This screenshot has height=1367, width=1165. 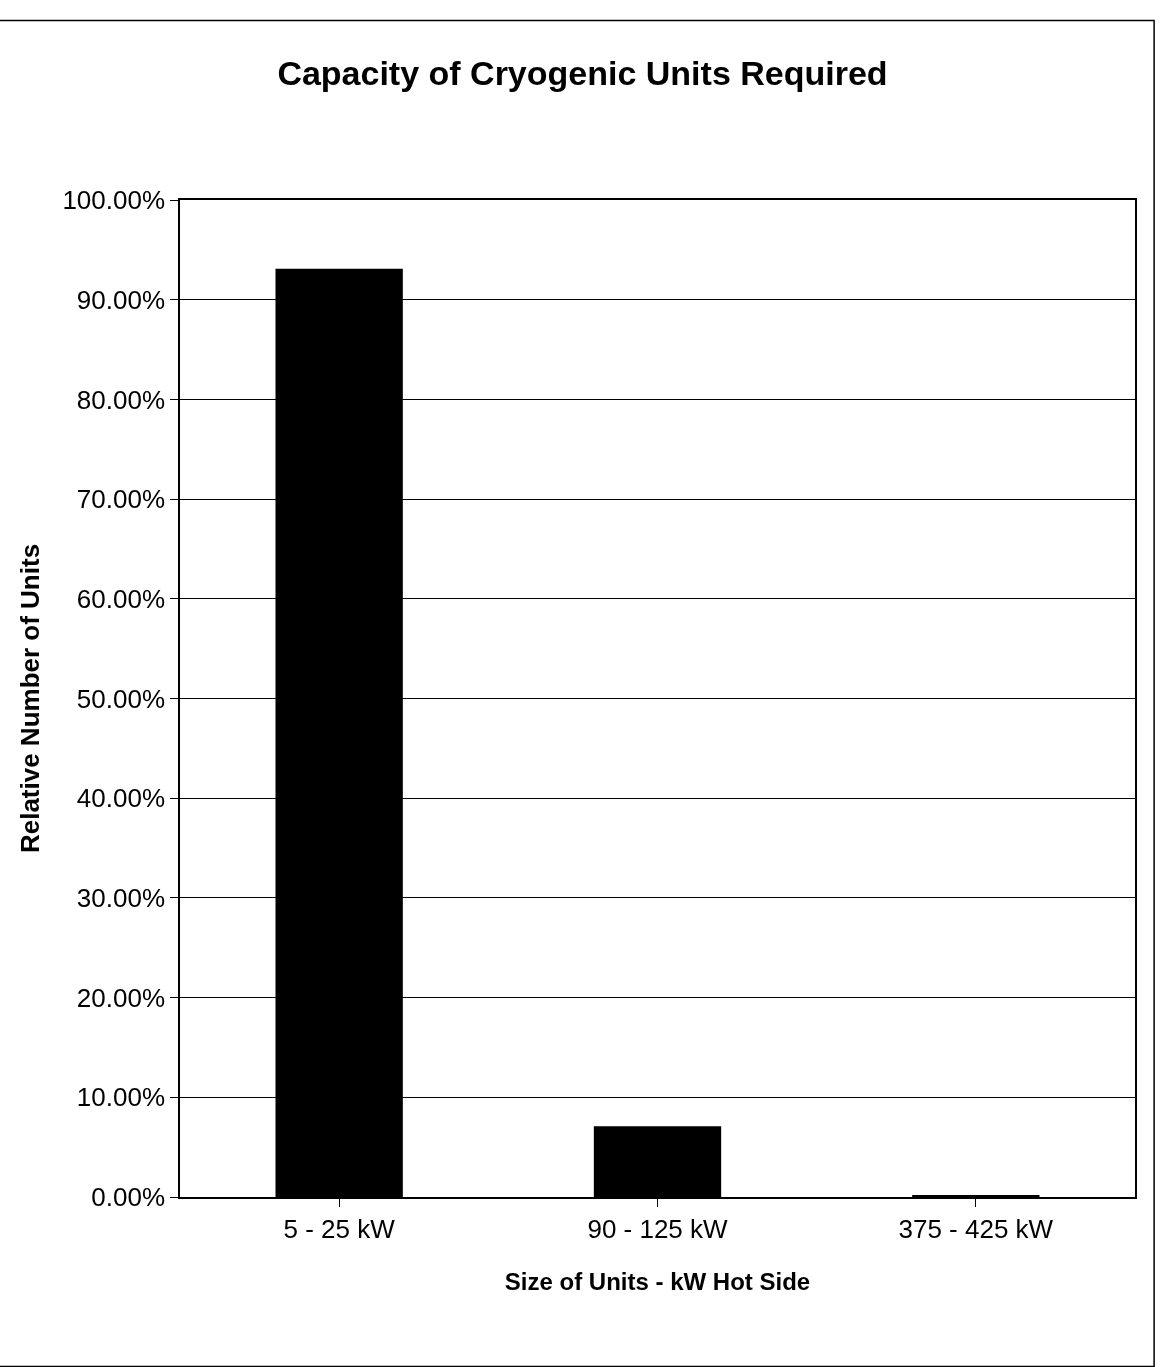 What do you see at coordinates (114, 200) in the screenshot?
I see `y-tick-label: 100.00%` at bounding box center [114, 200].